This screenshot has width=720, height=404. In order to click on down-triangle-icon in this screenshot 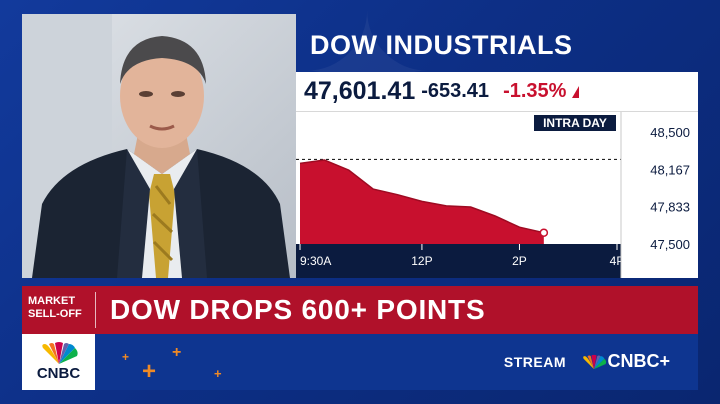, I will do `click(576, 91)`.